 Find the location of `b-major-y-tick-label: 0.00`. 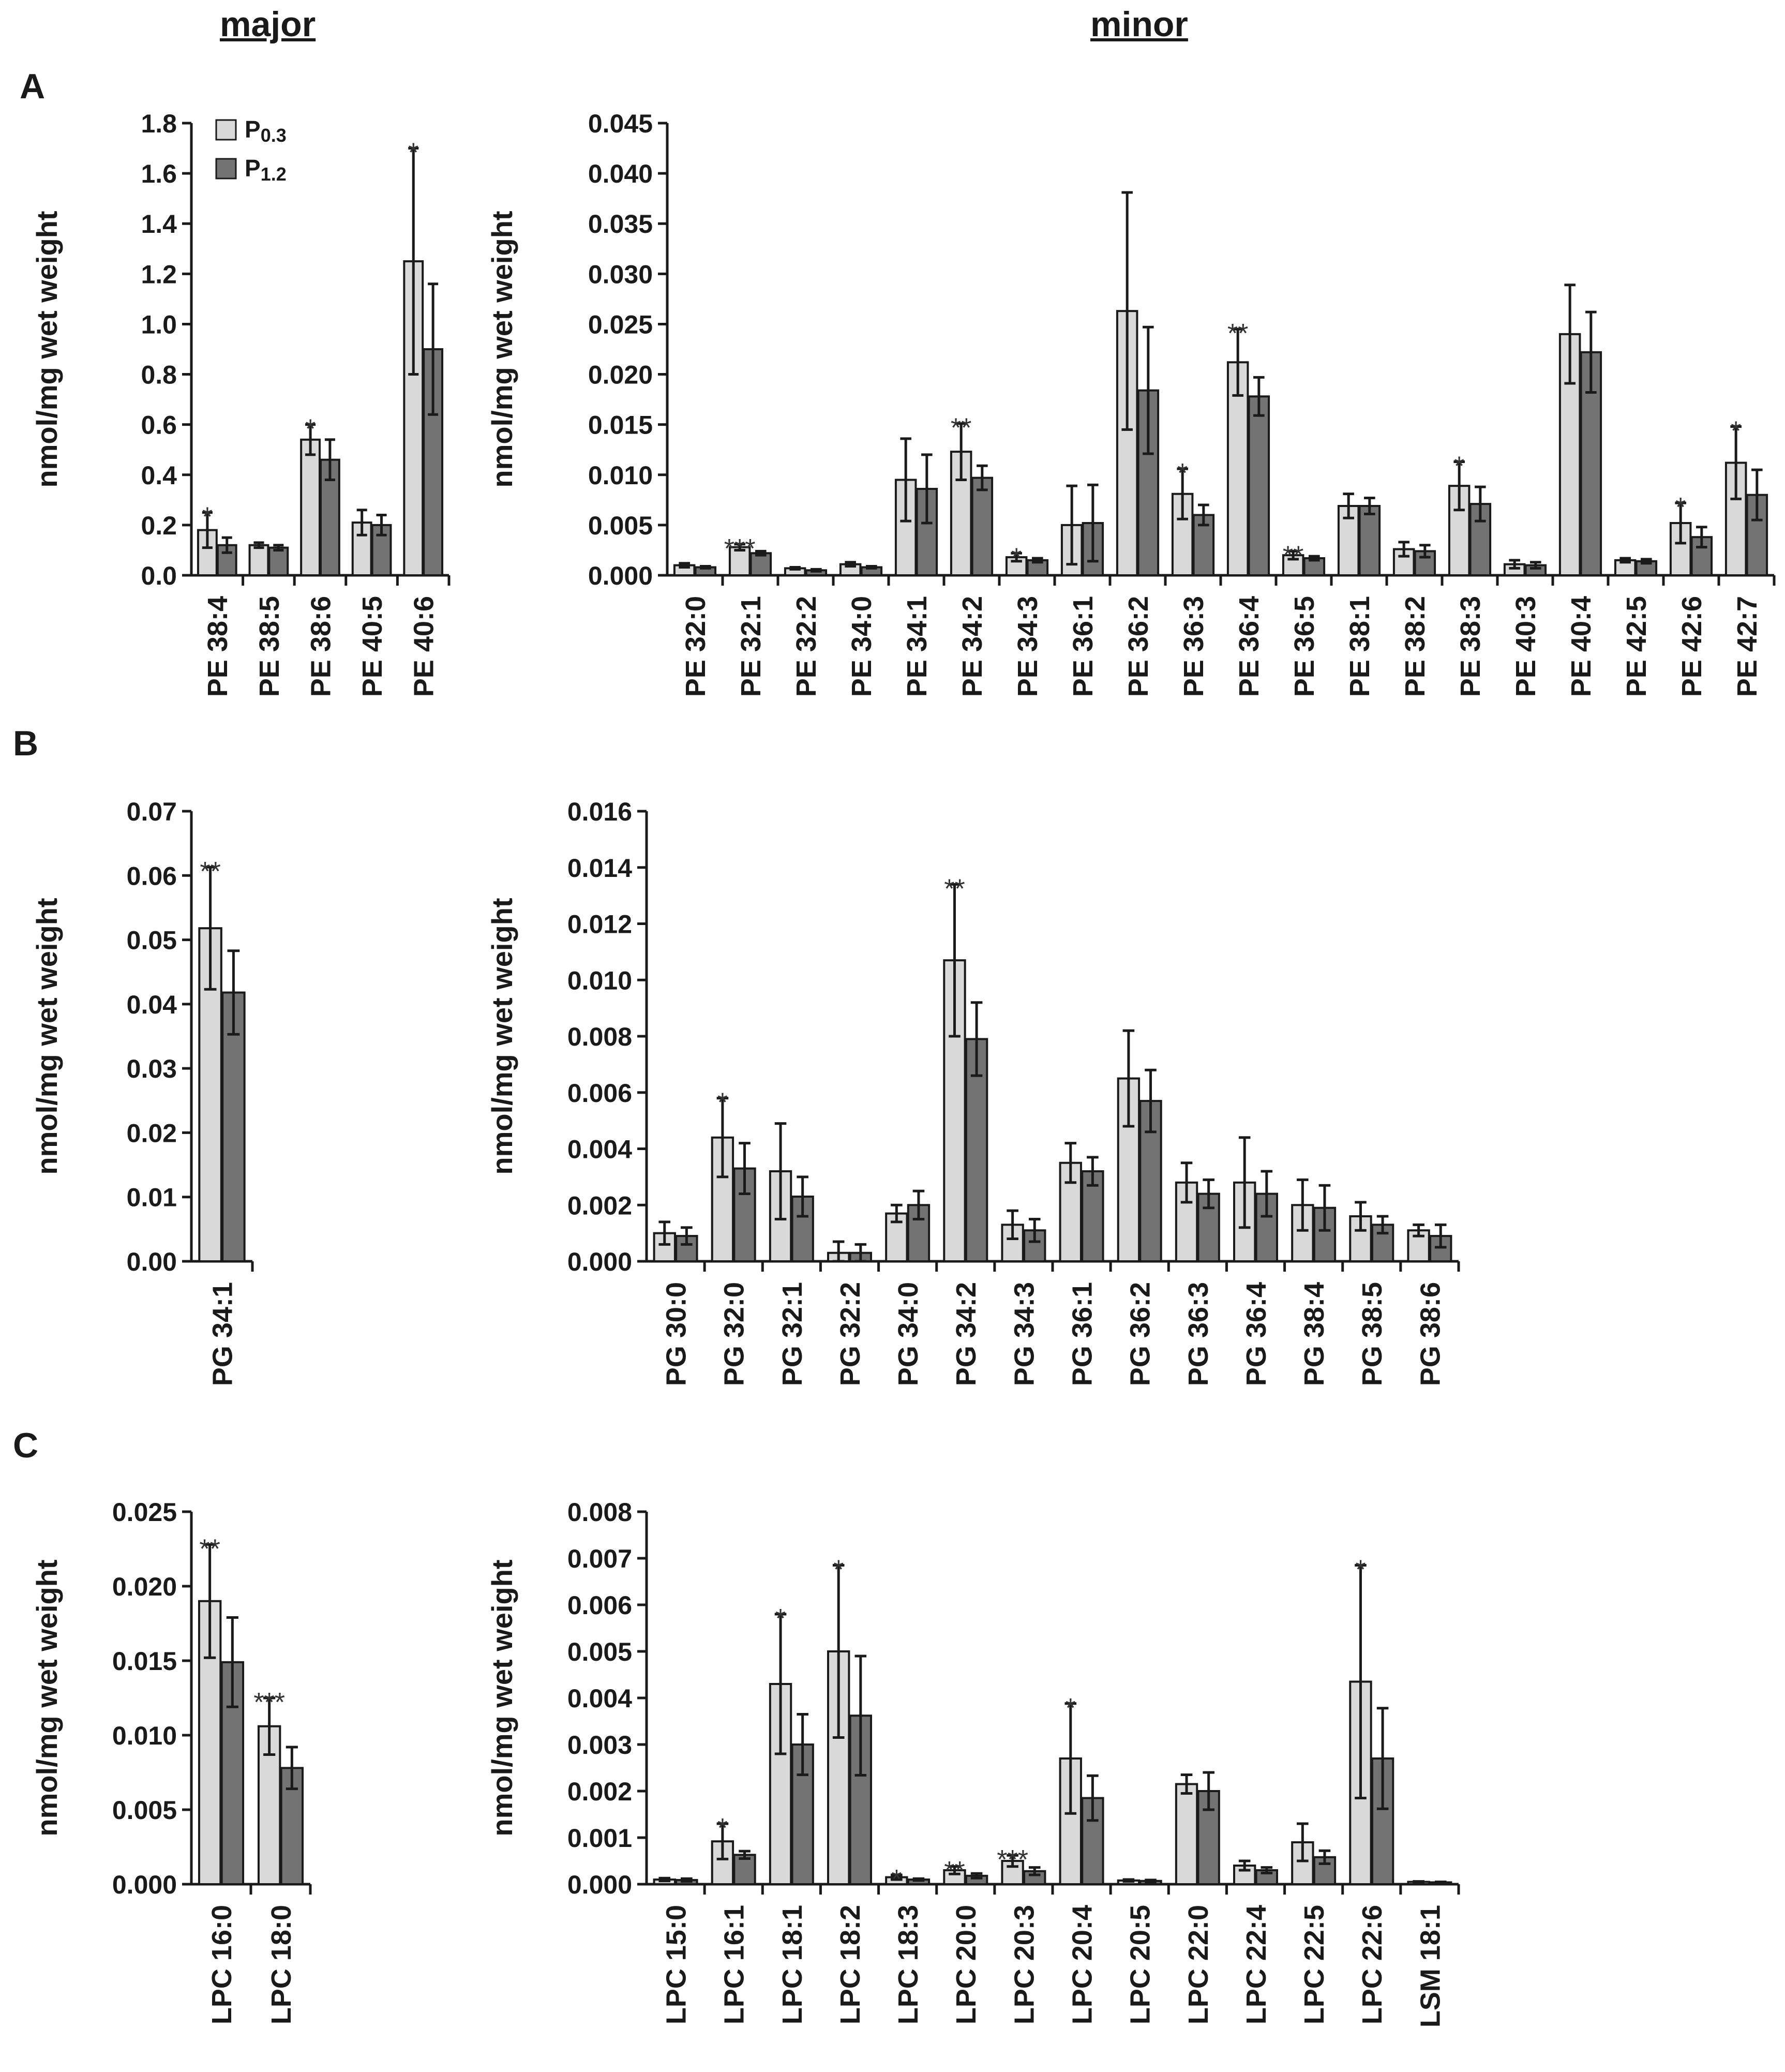

b-major-y-tick-label: 0.00 is located at coordinates (152, 1261).